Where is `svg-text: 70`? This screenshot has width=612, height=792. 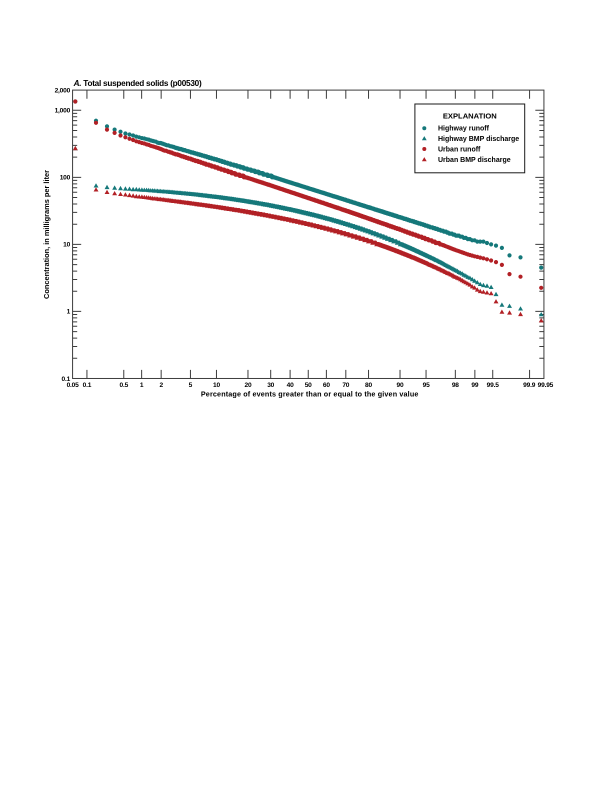
svg-text: 70 is located at coordinates (345, 385).